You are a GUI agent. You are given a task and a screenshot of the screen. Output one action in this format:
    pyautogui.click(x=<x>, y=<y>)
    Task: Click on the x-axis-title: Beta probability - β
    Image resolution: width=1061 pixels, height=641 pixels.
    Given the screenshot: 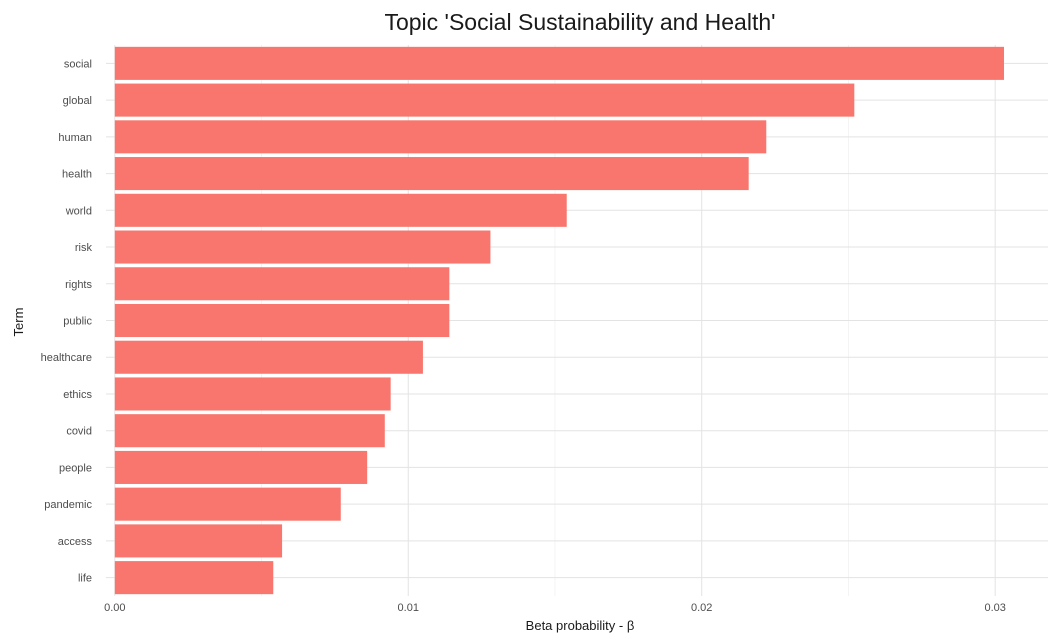 What is the action you would take?
    pyautogui.click(x=580, y=625)
    